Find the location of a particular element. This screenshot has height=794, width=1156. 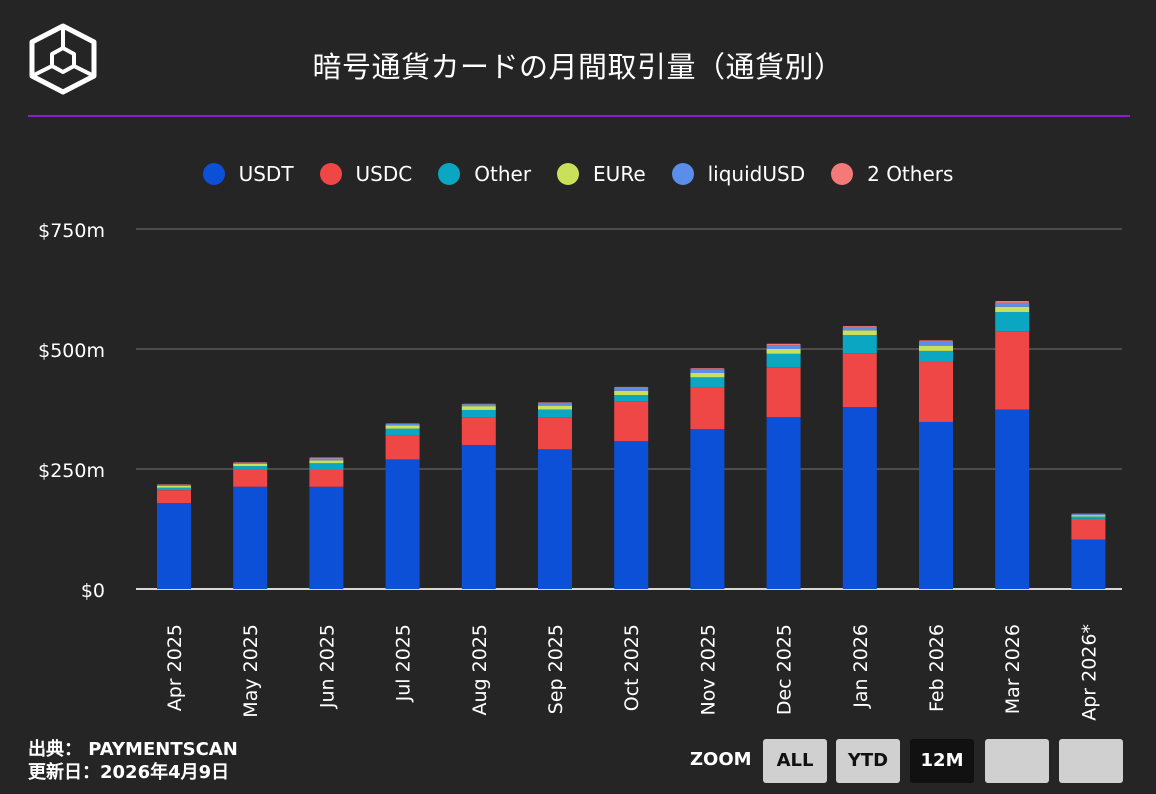

legend: USDT USDC Other EURe liquidUSD 2 Others is located at coordinates (578, 174).